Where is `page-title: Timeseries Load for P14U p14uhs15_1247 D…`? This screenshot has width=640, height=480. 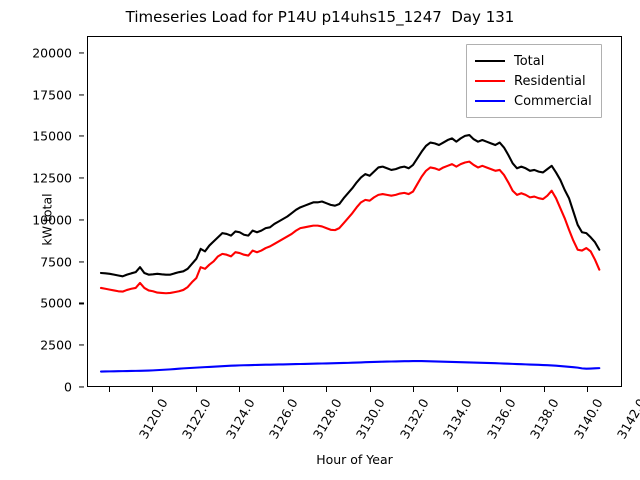
page-title: Timeseries Load for P14U p14uhs15_1247 D… is located at coordinates (320, 17).